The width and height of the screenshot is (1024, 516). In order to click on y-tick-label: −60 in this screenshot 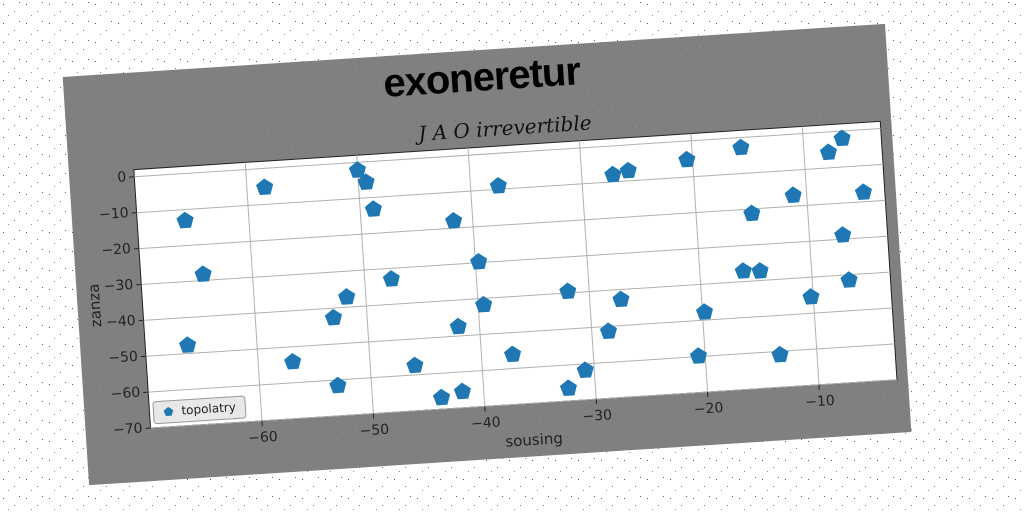, I will do `click(125, 394)`.